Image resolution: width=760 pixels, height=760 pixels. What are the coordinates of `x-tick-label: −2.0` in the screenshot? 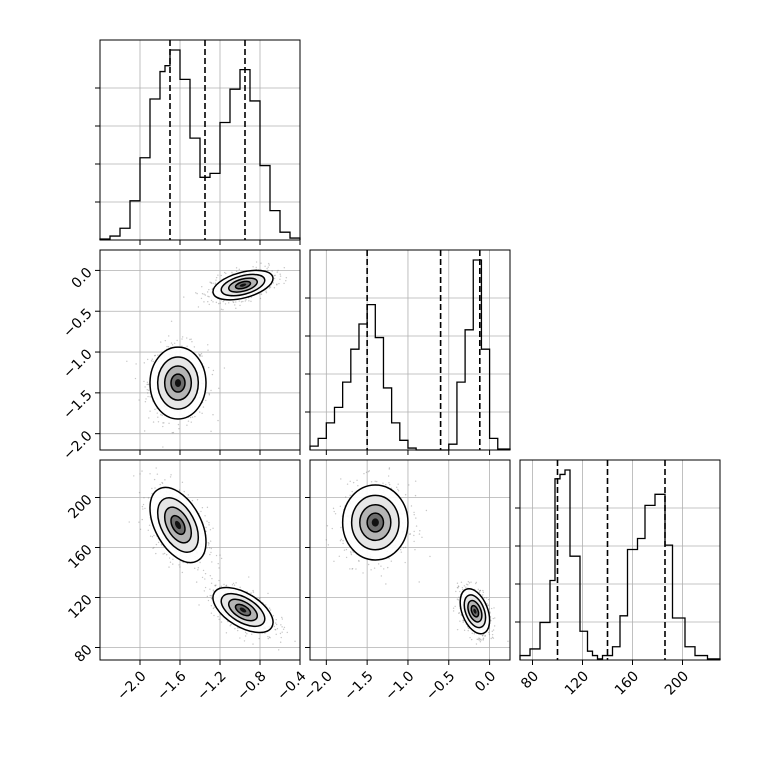 It's located at (318, 685).